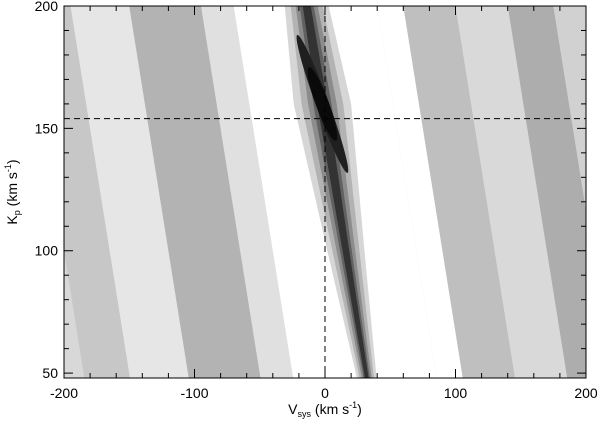  I want to click on x-axis-label: Vsys (km s-1), so click(325, 409).